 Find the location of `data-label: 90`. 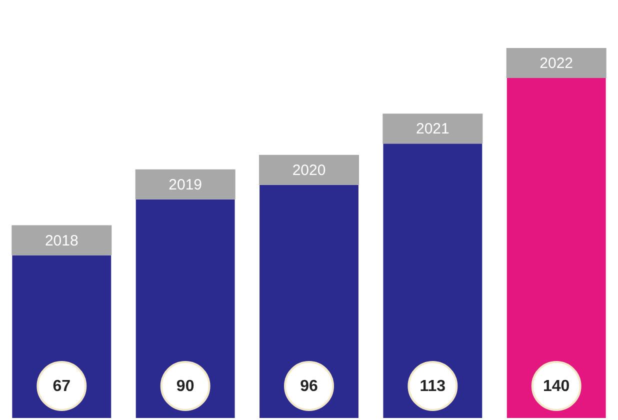

data-label: 90 is located at coordinates (185, 386).